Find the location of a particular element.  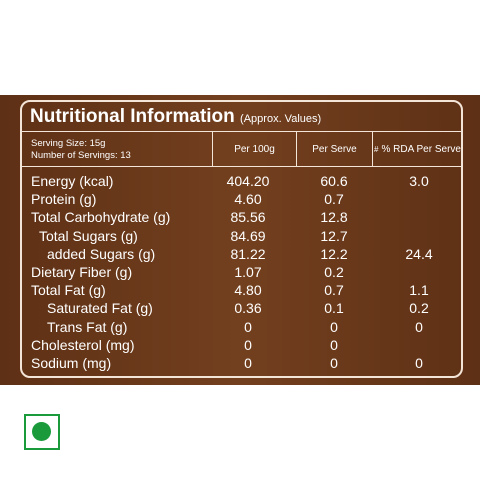

nutrient-name: Protein (g) is located at coordinates (64, 199).